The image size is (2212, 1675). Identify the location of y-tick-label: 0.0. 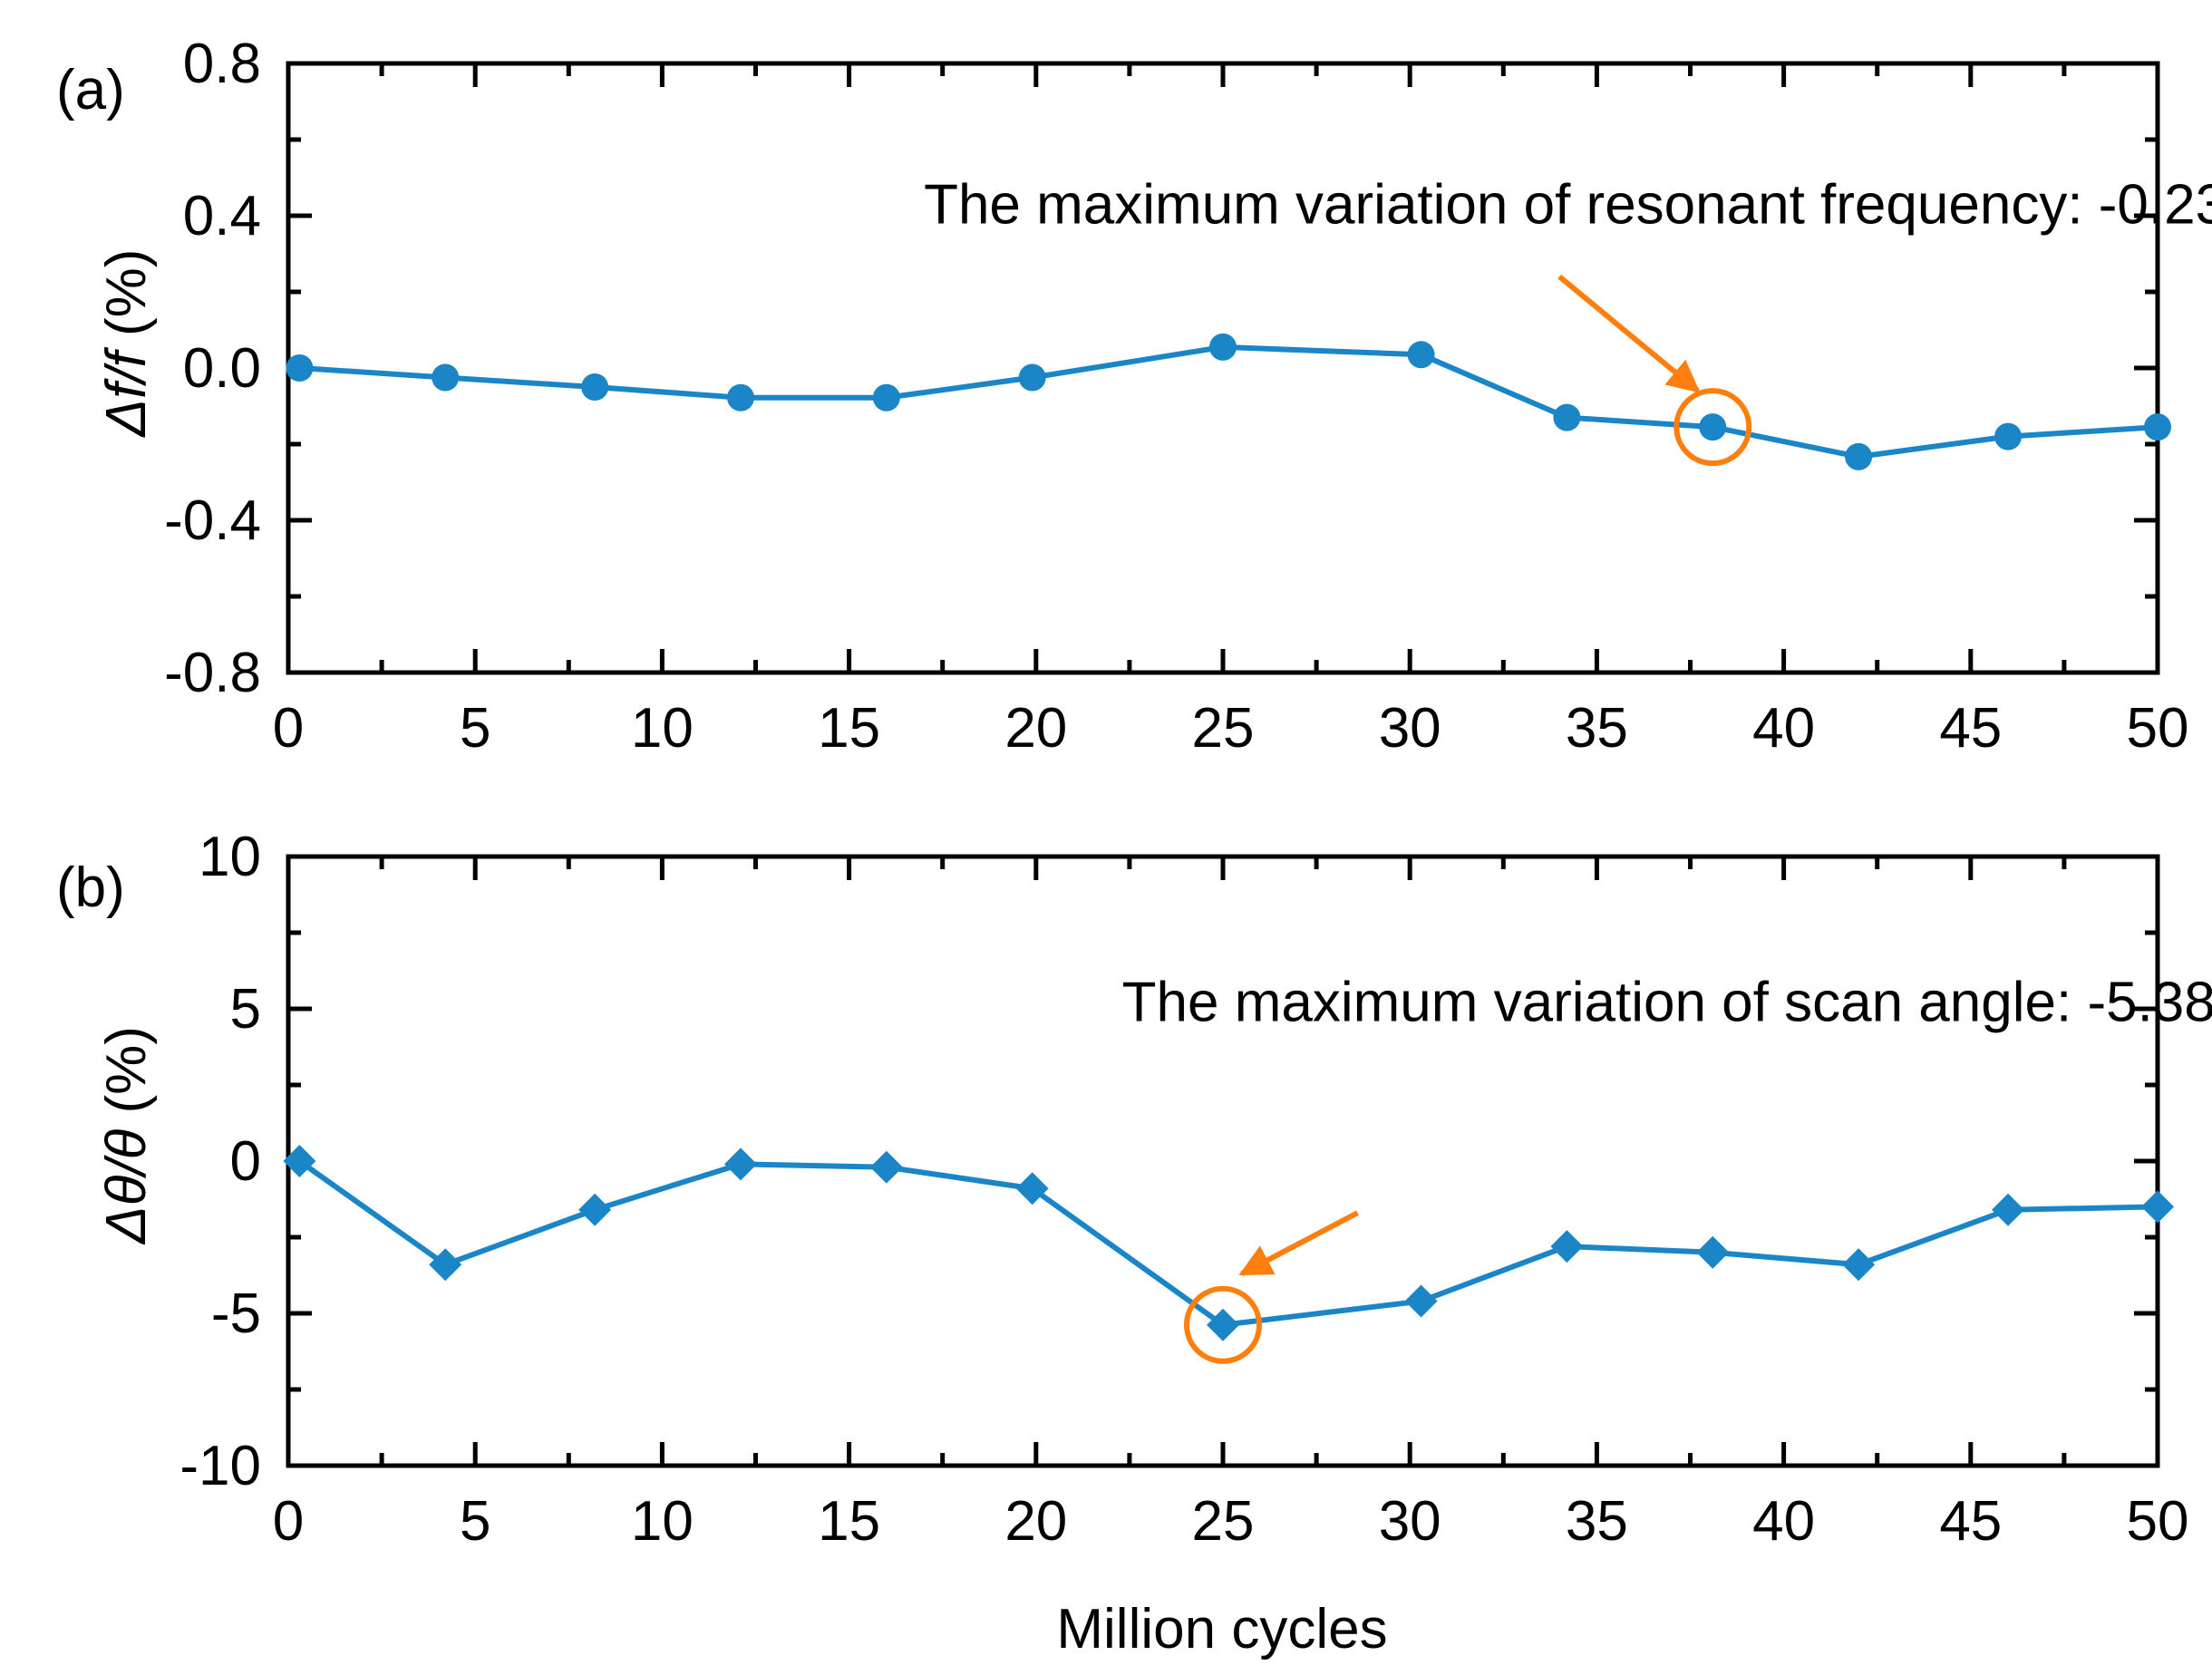
(222, 368).